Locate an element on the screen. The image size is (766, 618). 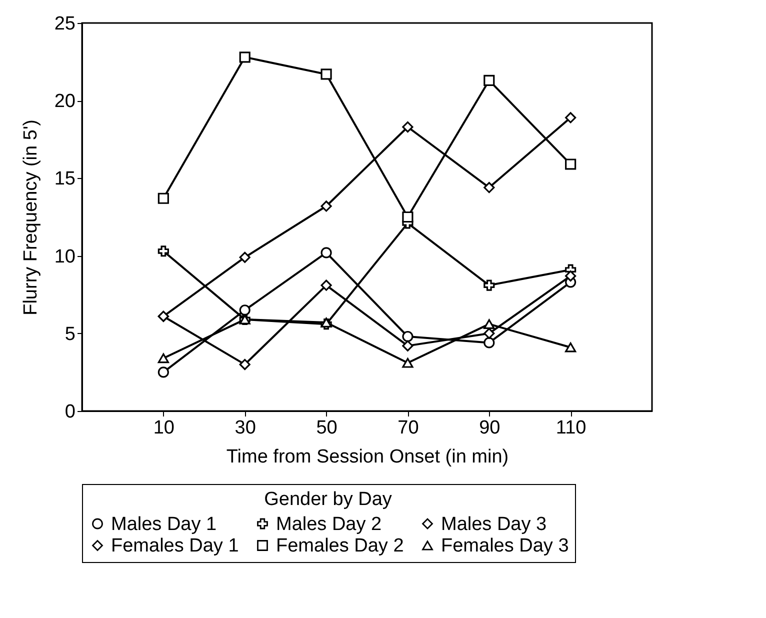
legend-label: Males Day 1 is located at coordinates (164, 524).